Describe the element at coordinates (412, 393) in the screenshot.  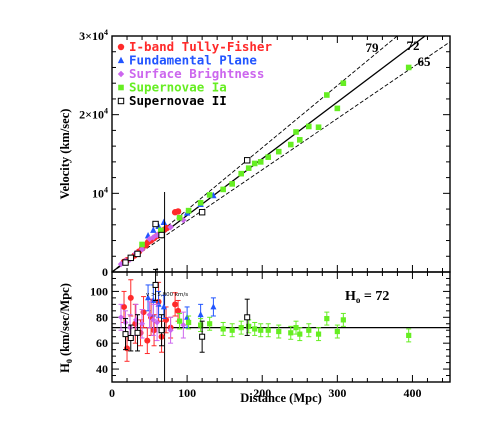
I see `bottom-xtick-label: 400` at that location.